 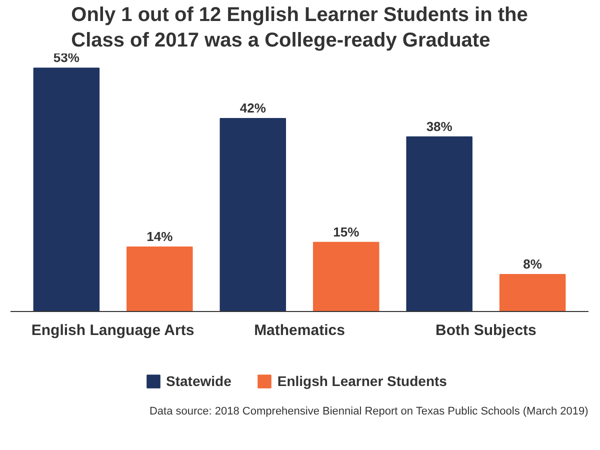 What do you see at coordinates (439, 126) in the screenshot?
I see `data-label: 38%` at bounding box center [439, 126].